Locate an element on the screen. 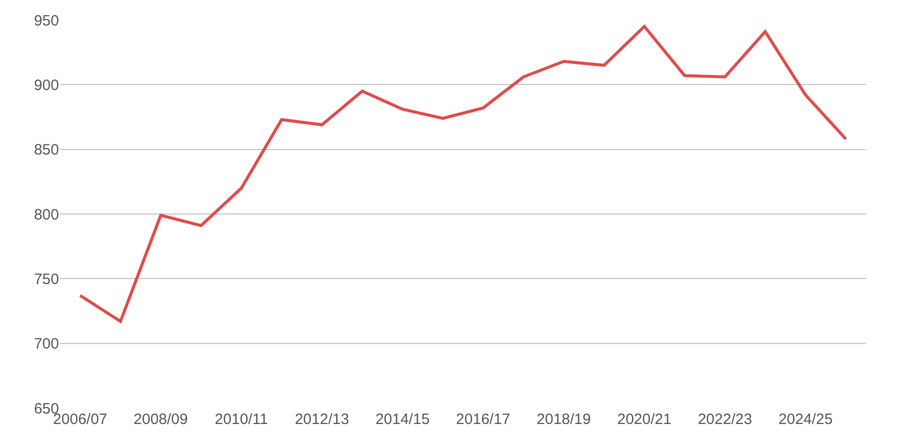 The width and height of the screenshot is (916, 440). y-tick-label: 950 is located at coordinates (46, 21).